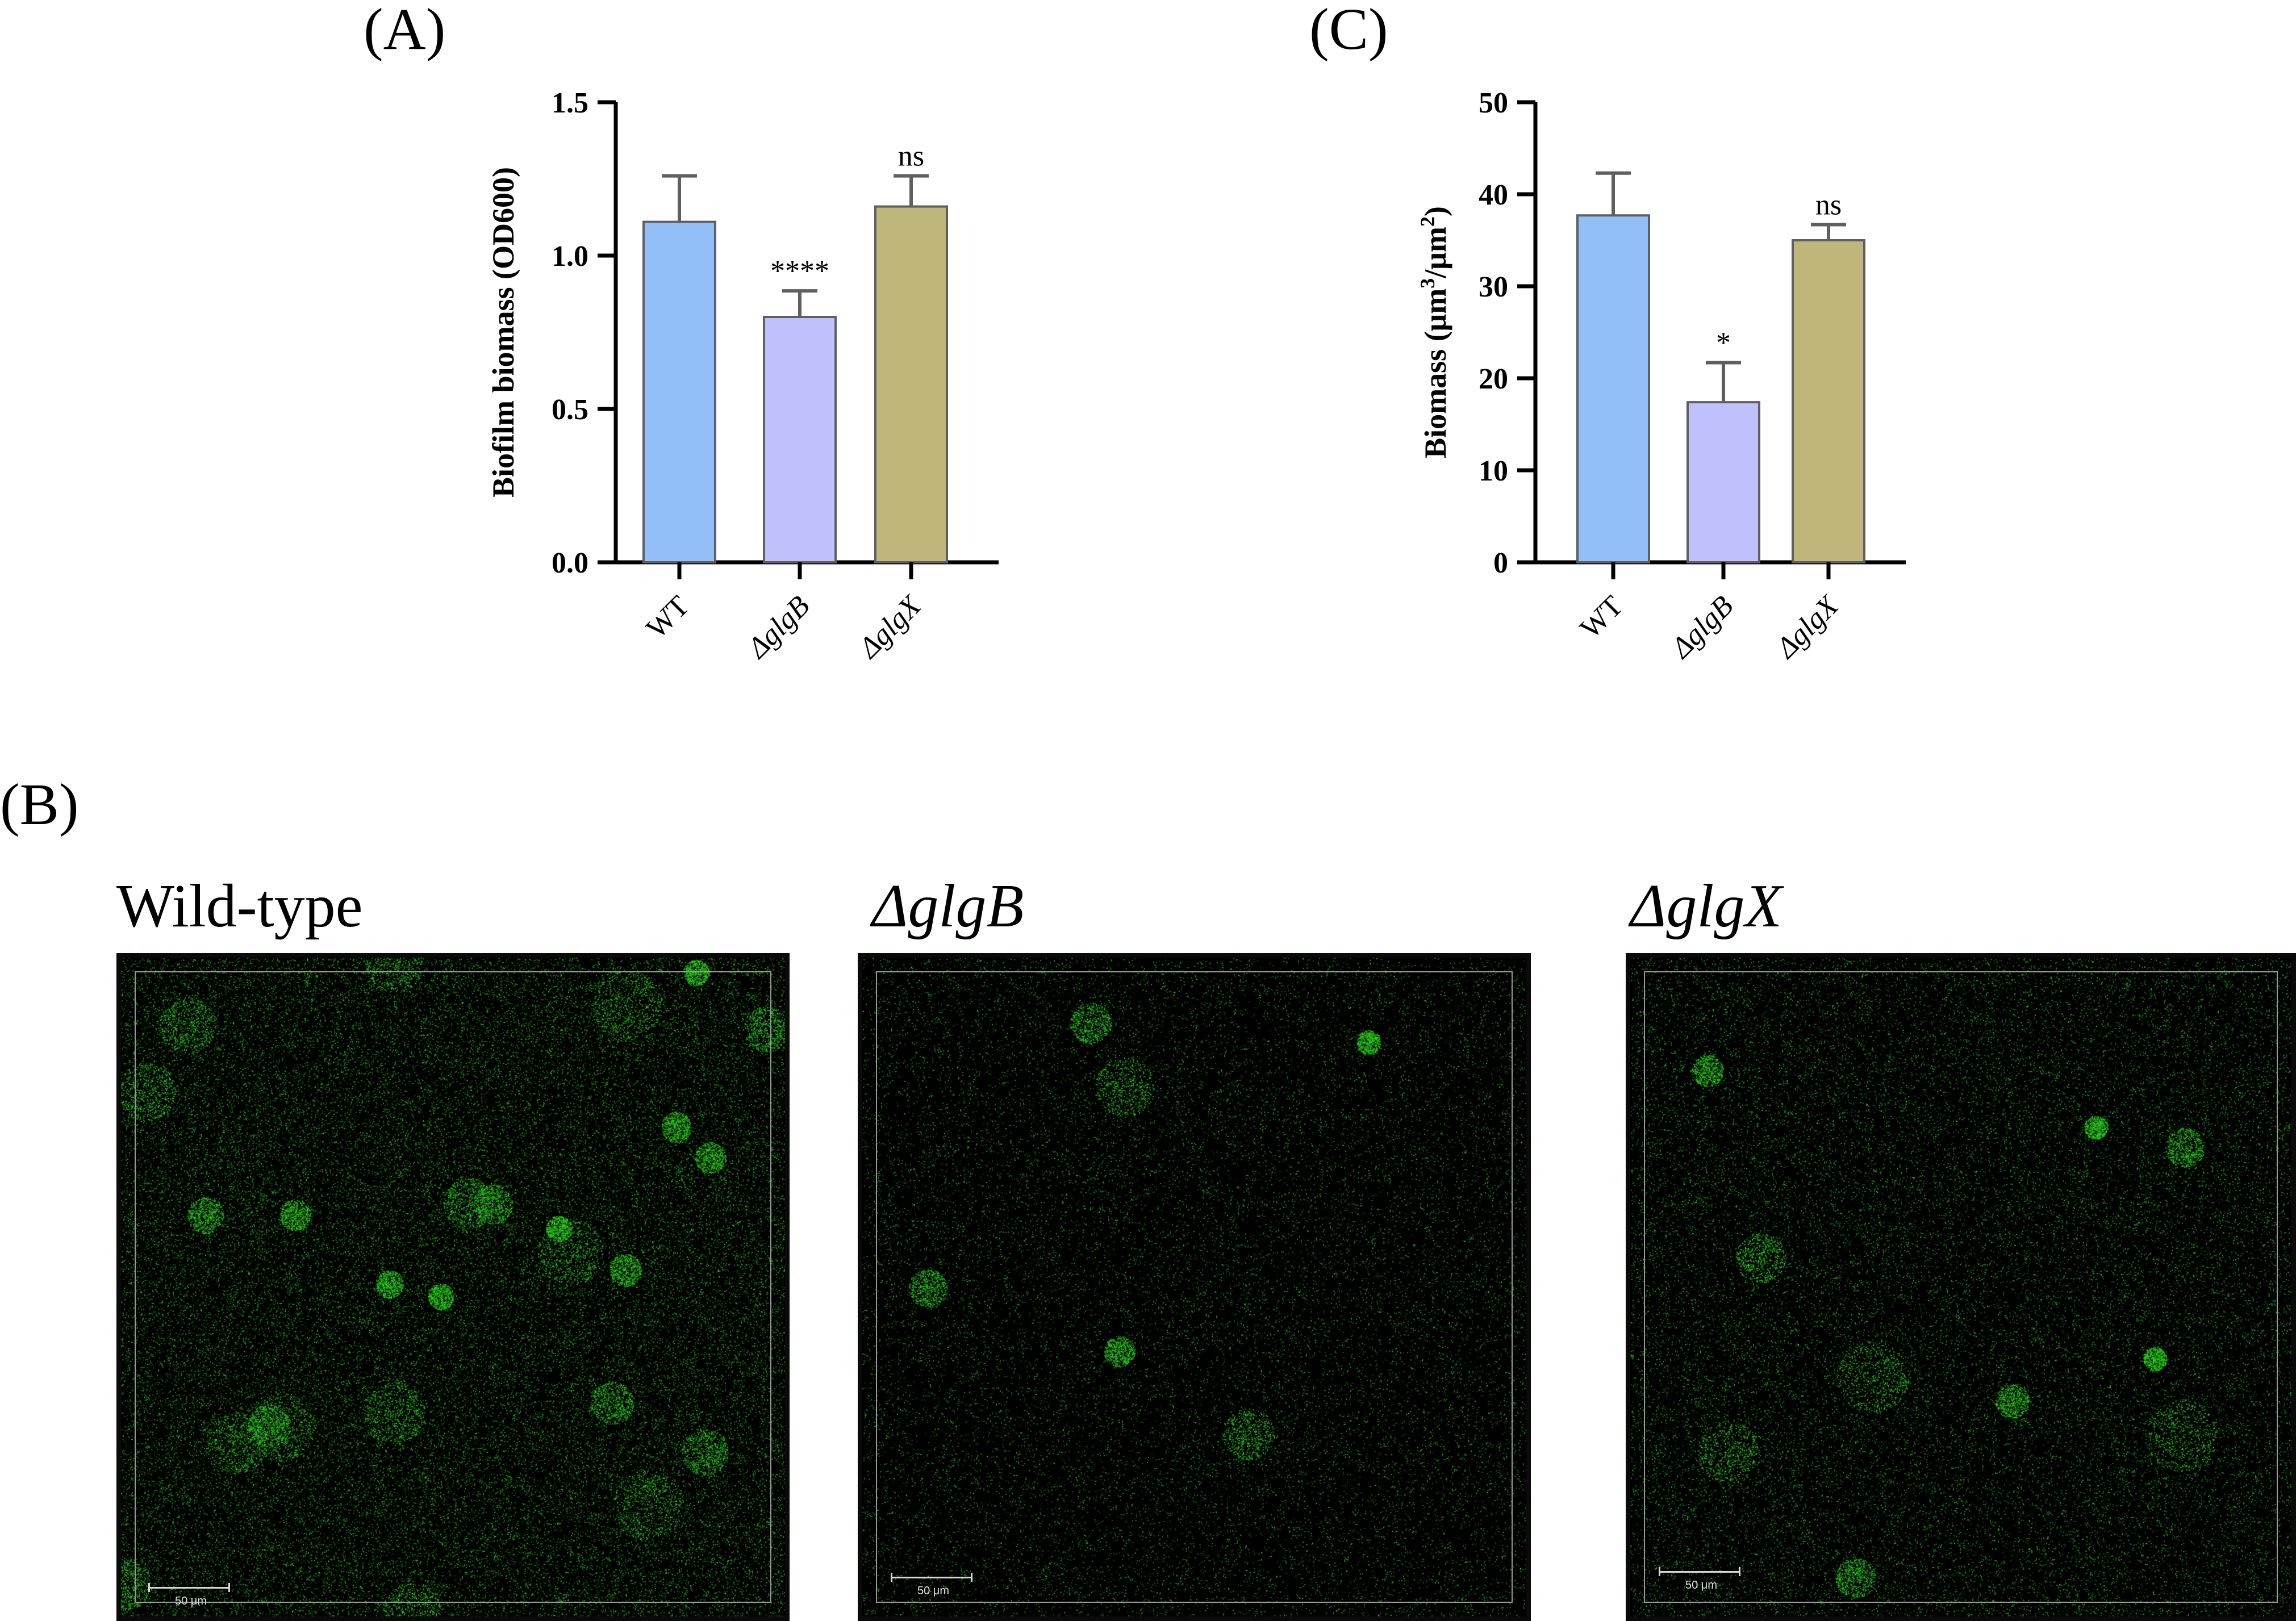  Describe the element at coordinates (1428, 221) in the screenshot. I see `y-axis-title-part: 2` at that location.